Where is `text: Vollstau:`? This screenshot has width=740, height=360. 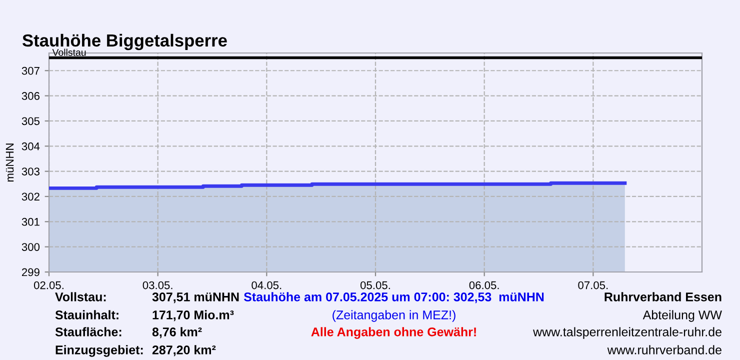 text: Vollstau: is located at coordinates (80, 297).